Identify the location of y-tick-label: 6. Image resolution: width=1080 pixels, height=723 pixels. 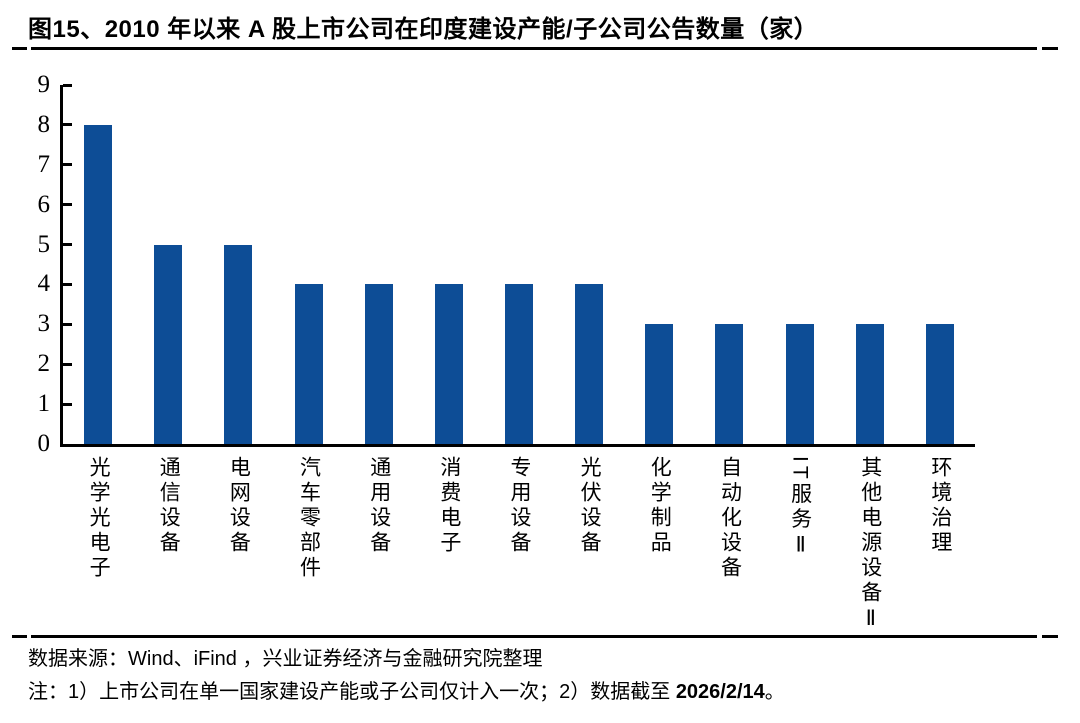
(44, 204).